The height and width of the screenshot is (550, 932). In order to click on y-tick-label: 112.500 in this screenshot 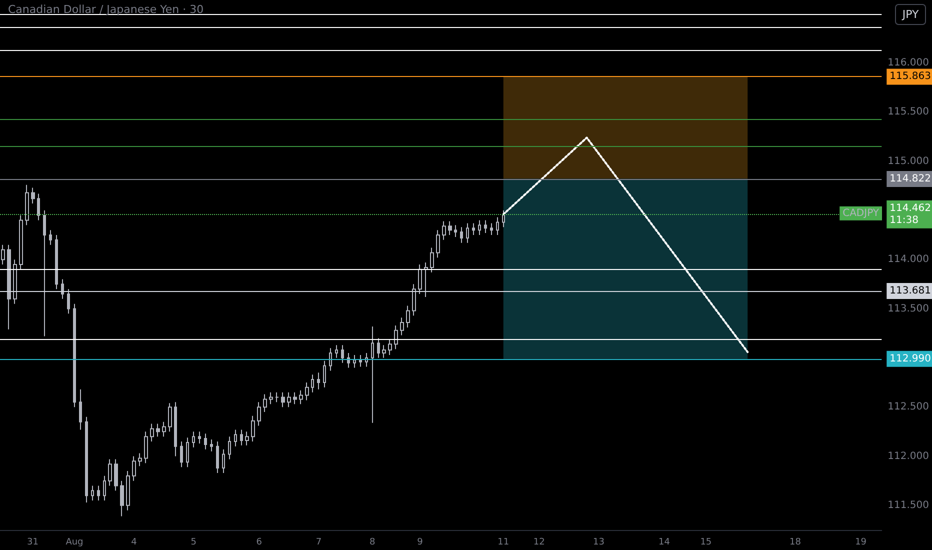, I will do `click(909, 407)`.